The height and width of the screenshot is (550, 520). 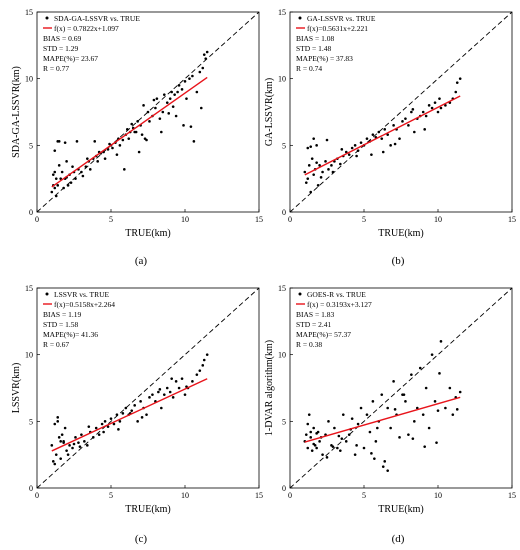 What do you see at coordinates (282, 288) in the screenshot?
I see `y-tick-label: 15` at bounding box center [282, 288].